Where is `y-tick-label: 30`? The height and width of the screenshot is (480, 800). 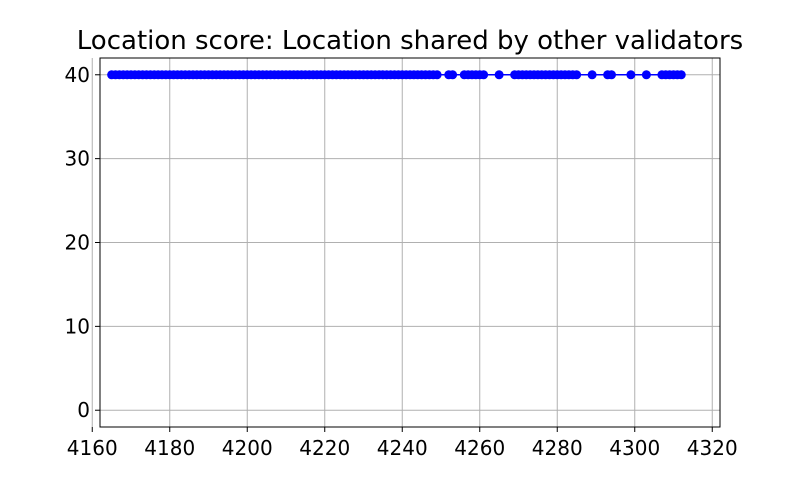 y-tick-label: 30 is located at coordinates (77, 159).